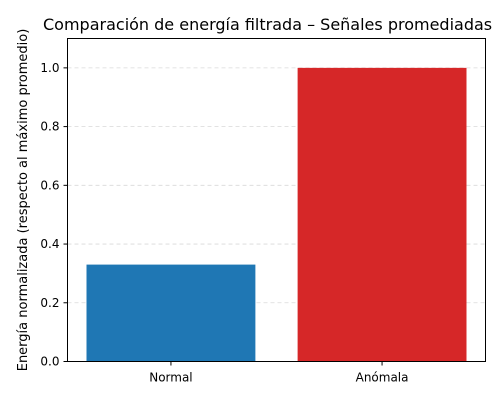 The height and width of the screenshot is (400, 500). I want to click on bar-normal, so click(171, 313).